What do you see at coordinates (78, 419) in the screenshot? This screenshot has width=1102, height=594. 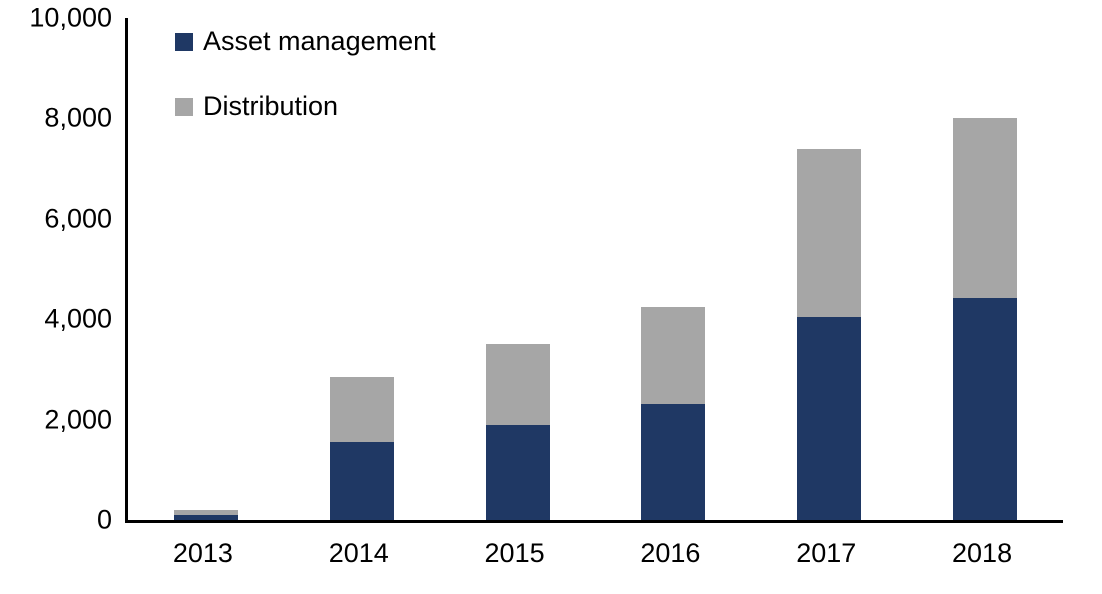 I see `y-axis-tick-label: 2,000` at bounding box center [78, 419].